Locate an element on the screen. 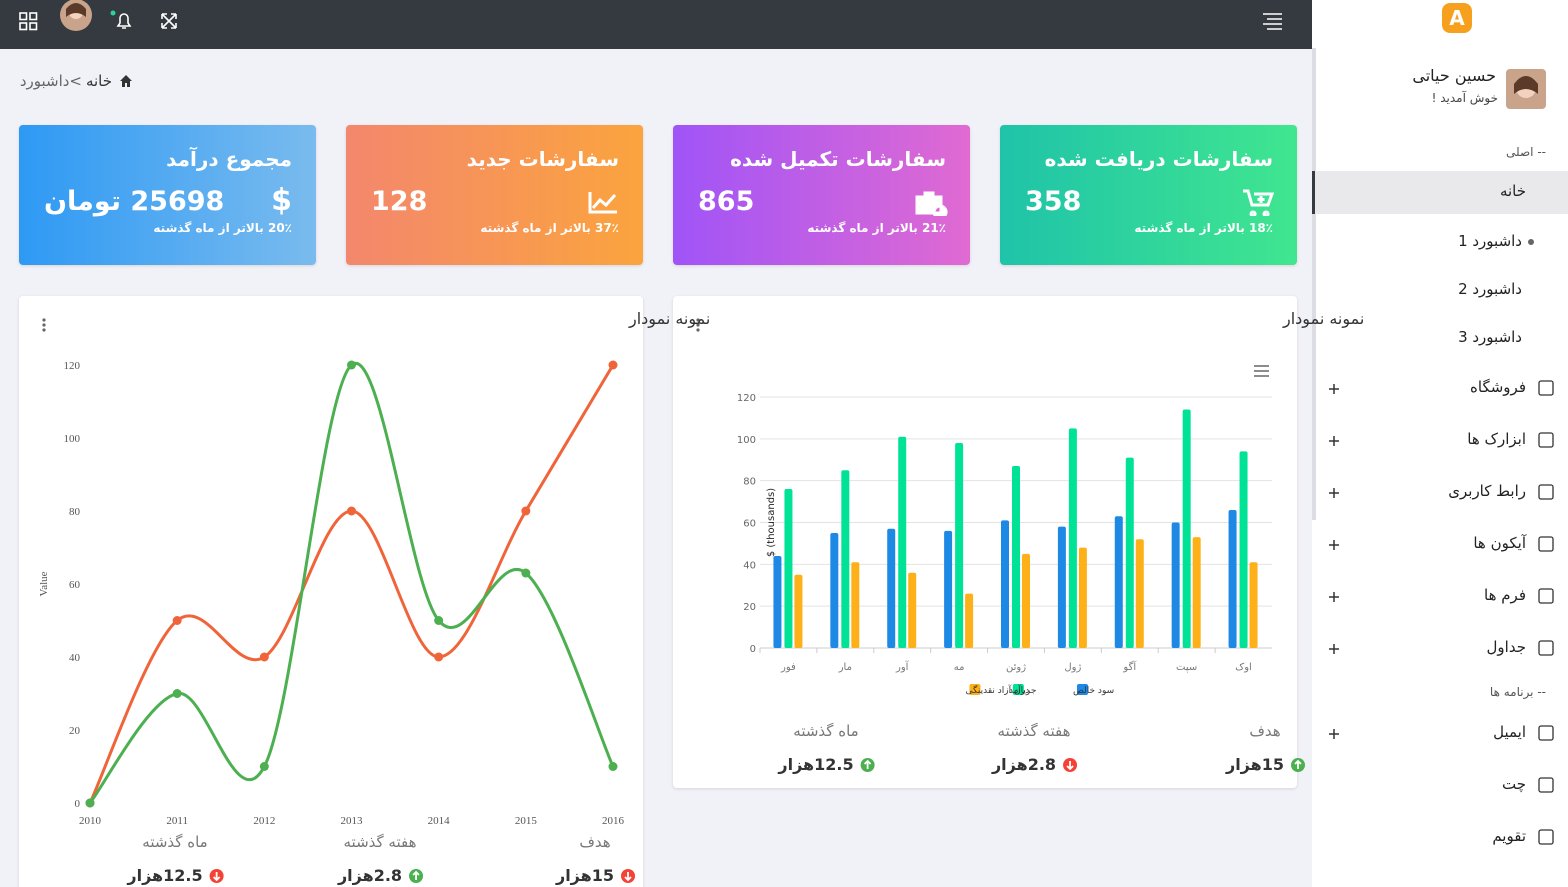 The image size is (1568, 887). menu-item: تقویم is located at coordinates (1509, 836).